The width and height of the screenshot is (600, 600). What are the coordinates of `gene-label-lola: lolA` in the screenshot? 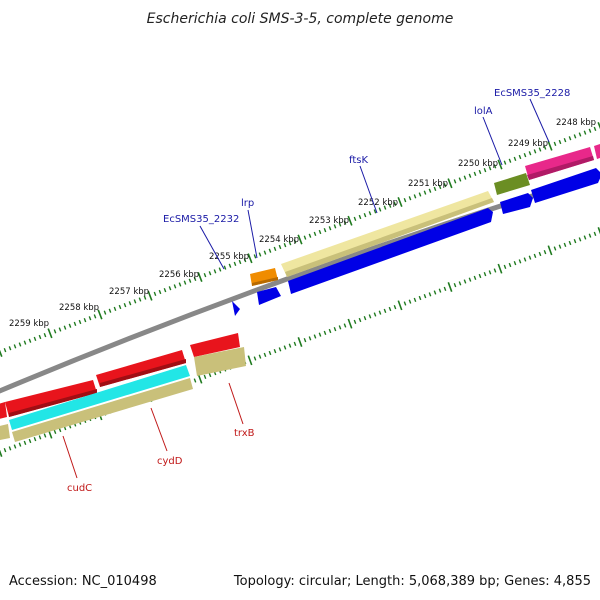 It's located at (483, 111).